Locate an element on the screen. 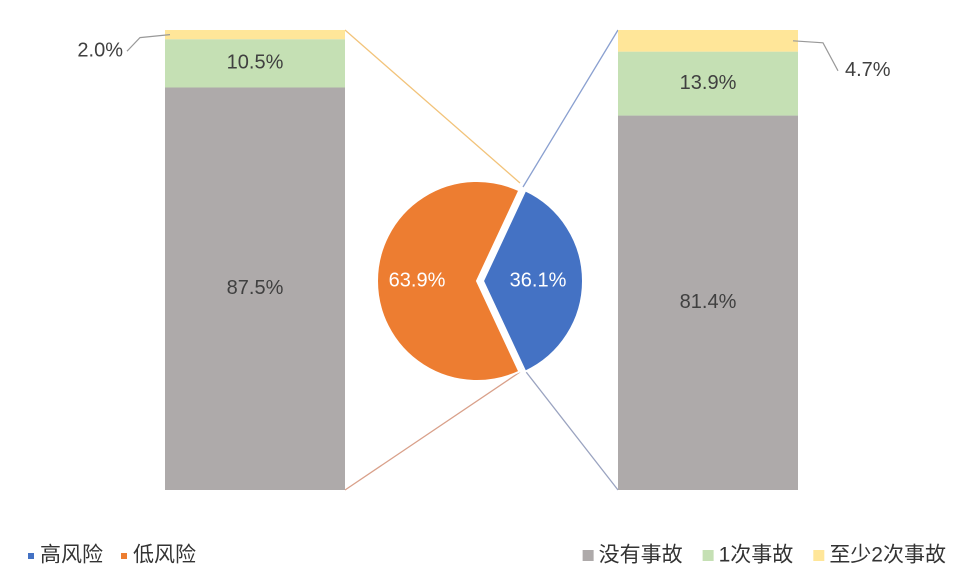  bar-value-label: 2.0% is located at coordinates (100, 50).